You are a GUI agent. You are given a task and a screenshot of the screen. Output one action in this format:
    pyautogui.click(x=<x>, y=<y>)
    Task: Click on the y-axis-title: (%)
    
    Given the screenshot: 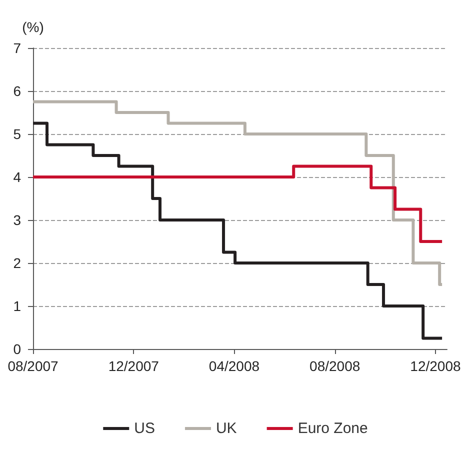 What is the action you would take?
    pyautogui.click(x=33, y=27)
    